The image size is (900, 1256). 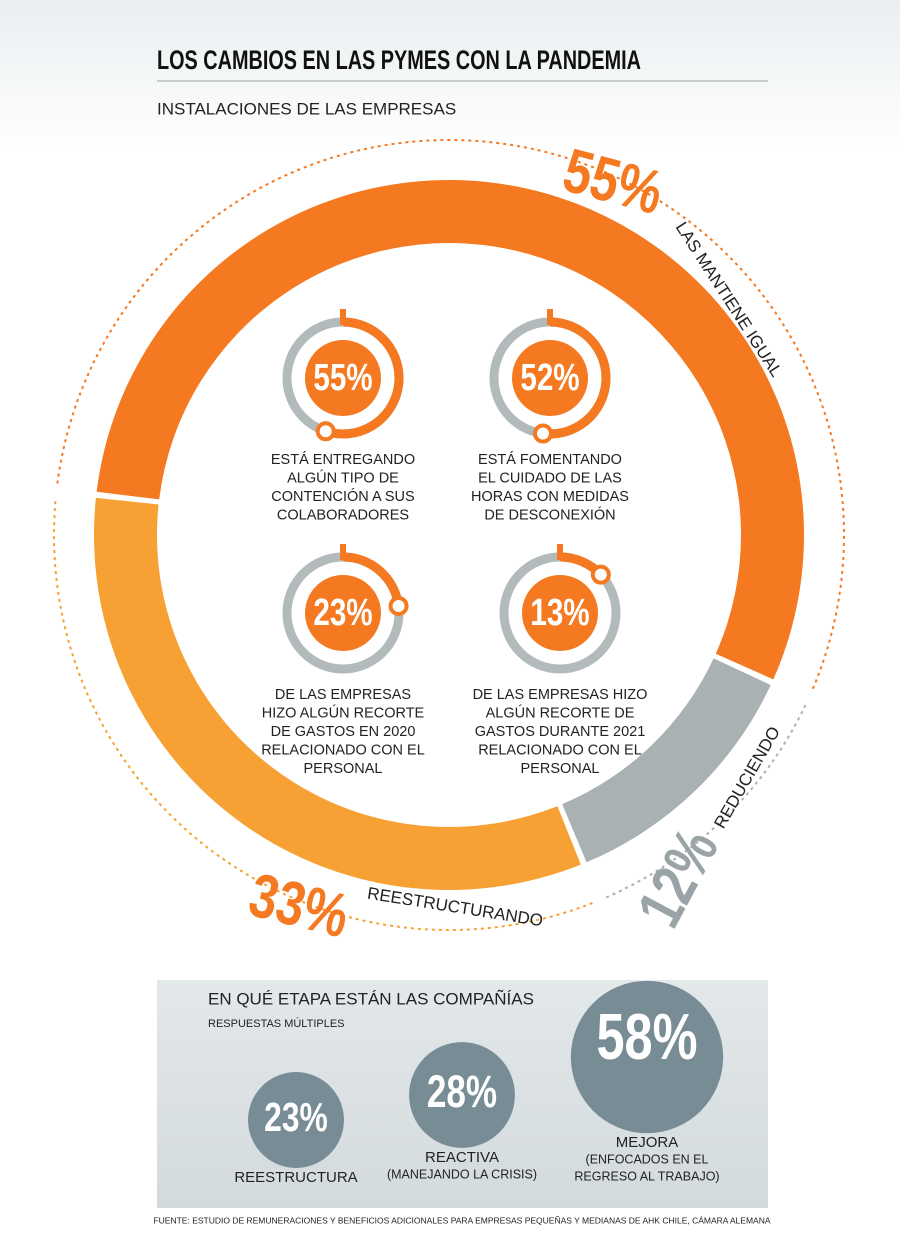 I want to click on title: LOS CAMBIOS EN LAS PYMES CON LA PANDEMIA, so click(x=399, y=60).